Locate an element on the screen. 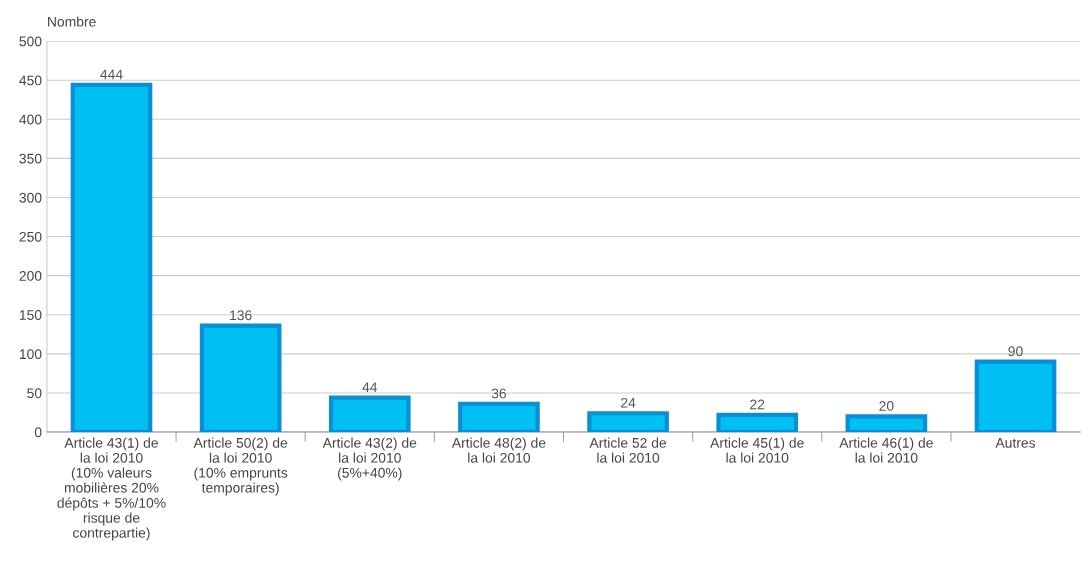 Image resolution: width=1091 pixels, height=587 pixels. y-tick-label: 200 is located at coordinates (30, 275).